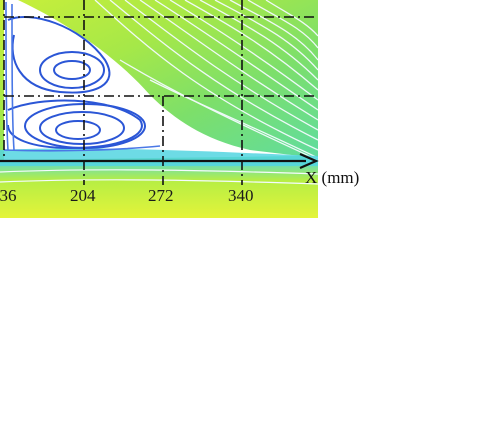 The image size is (481, 442). I want to click on upper-vortex, so click(59, 54).